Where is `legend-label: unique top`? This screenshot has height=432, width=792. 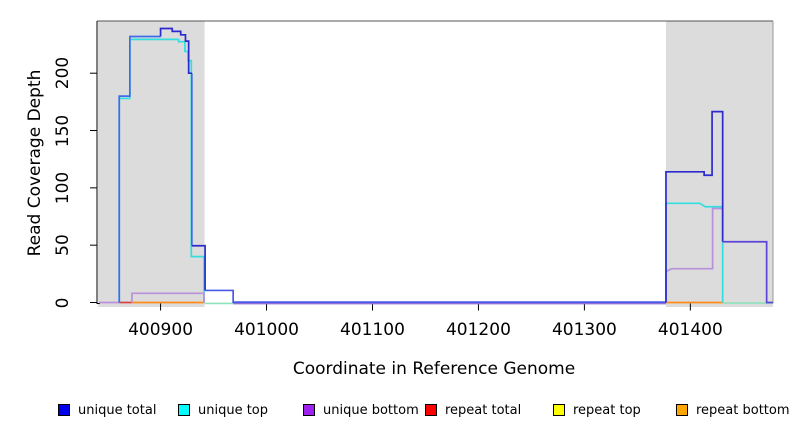
legend-label: unique top is located at coordinates (233, 410).